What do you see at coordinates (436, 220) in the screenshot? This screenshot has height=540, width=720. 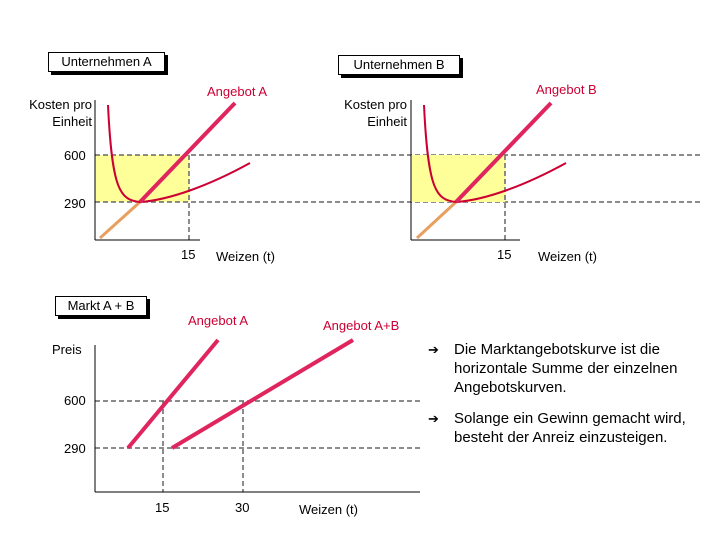 I see `supply-lower-segment-b` at bounding box center [436, 220].